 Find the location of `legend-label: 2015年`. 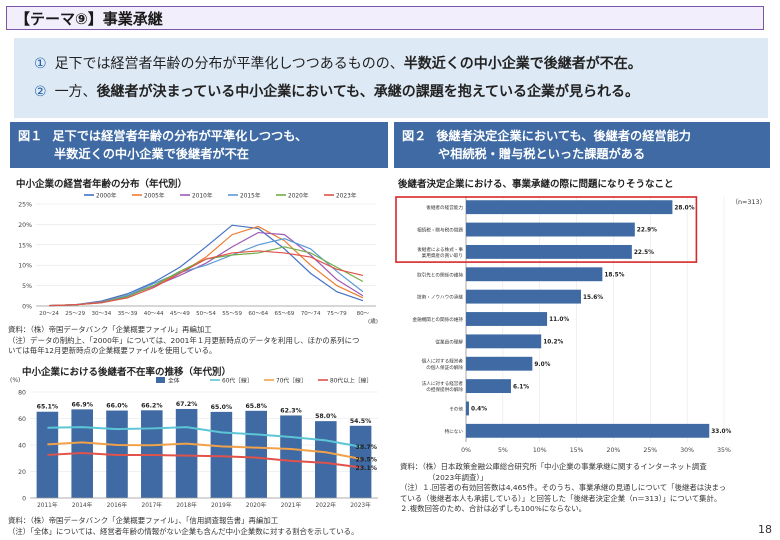

legend-label: 2015年 is located at coordinates (250, 196).